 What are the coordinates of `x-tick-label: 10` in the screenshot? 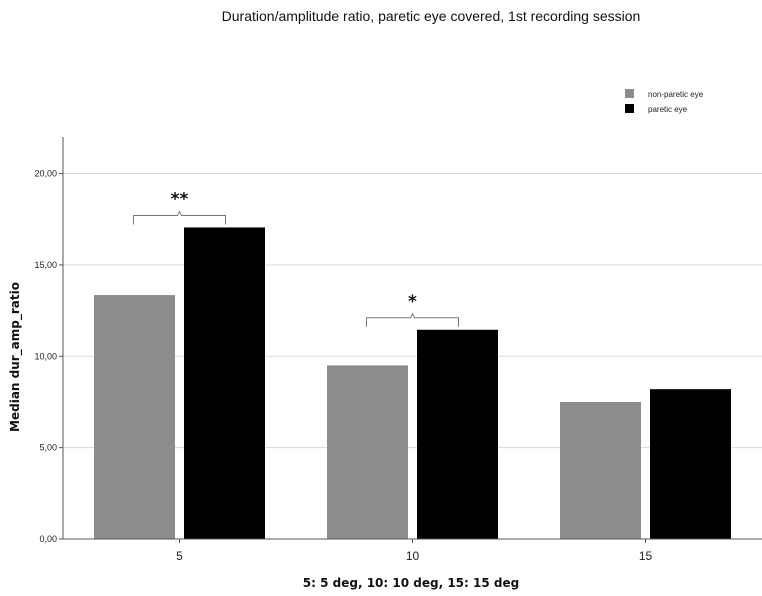 It's located at (413, 556).